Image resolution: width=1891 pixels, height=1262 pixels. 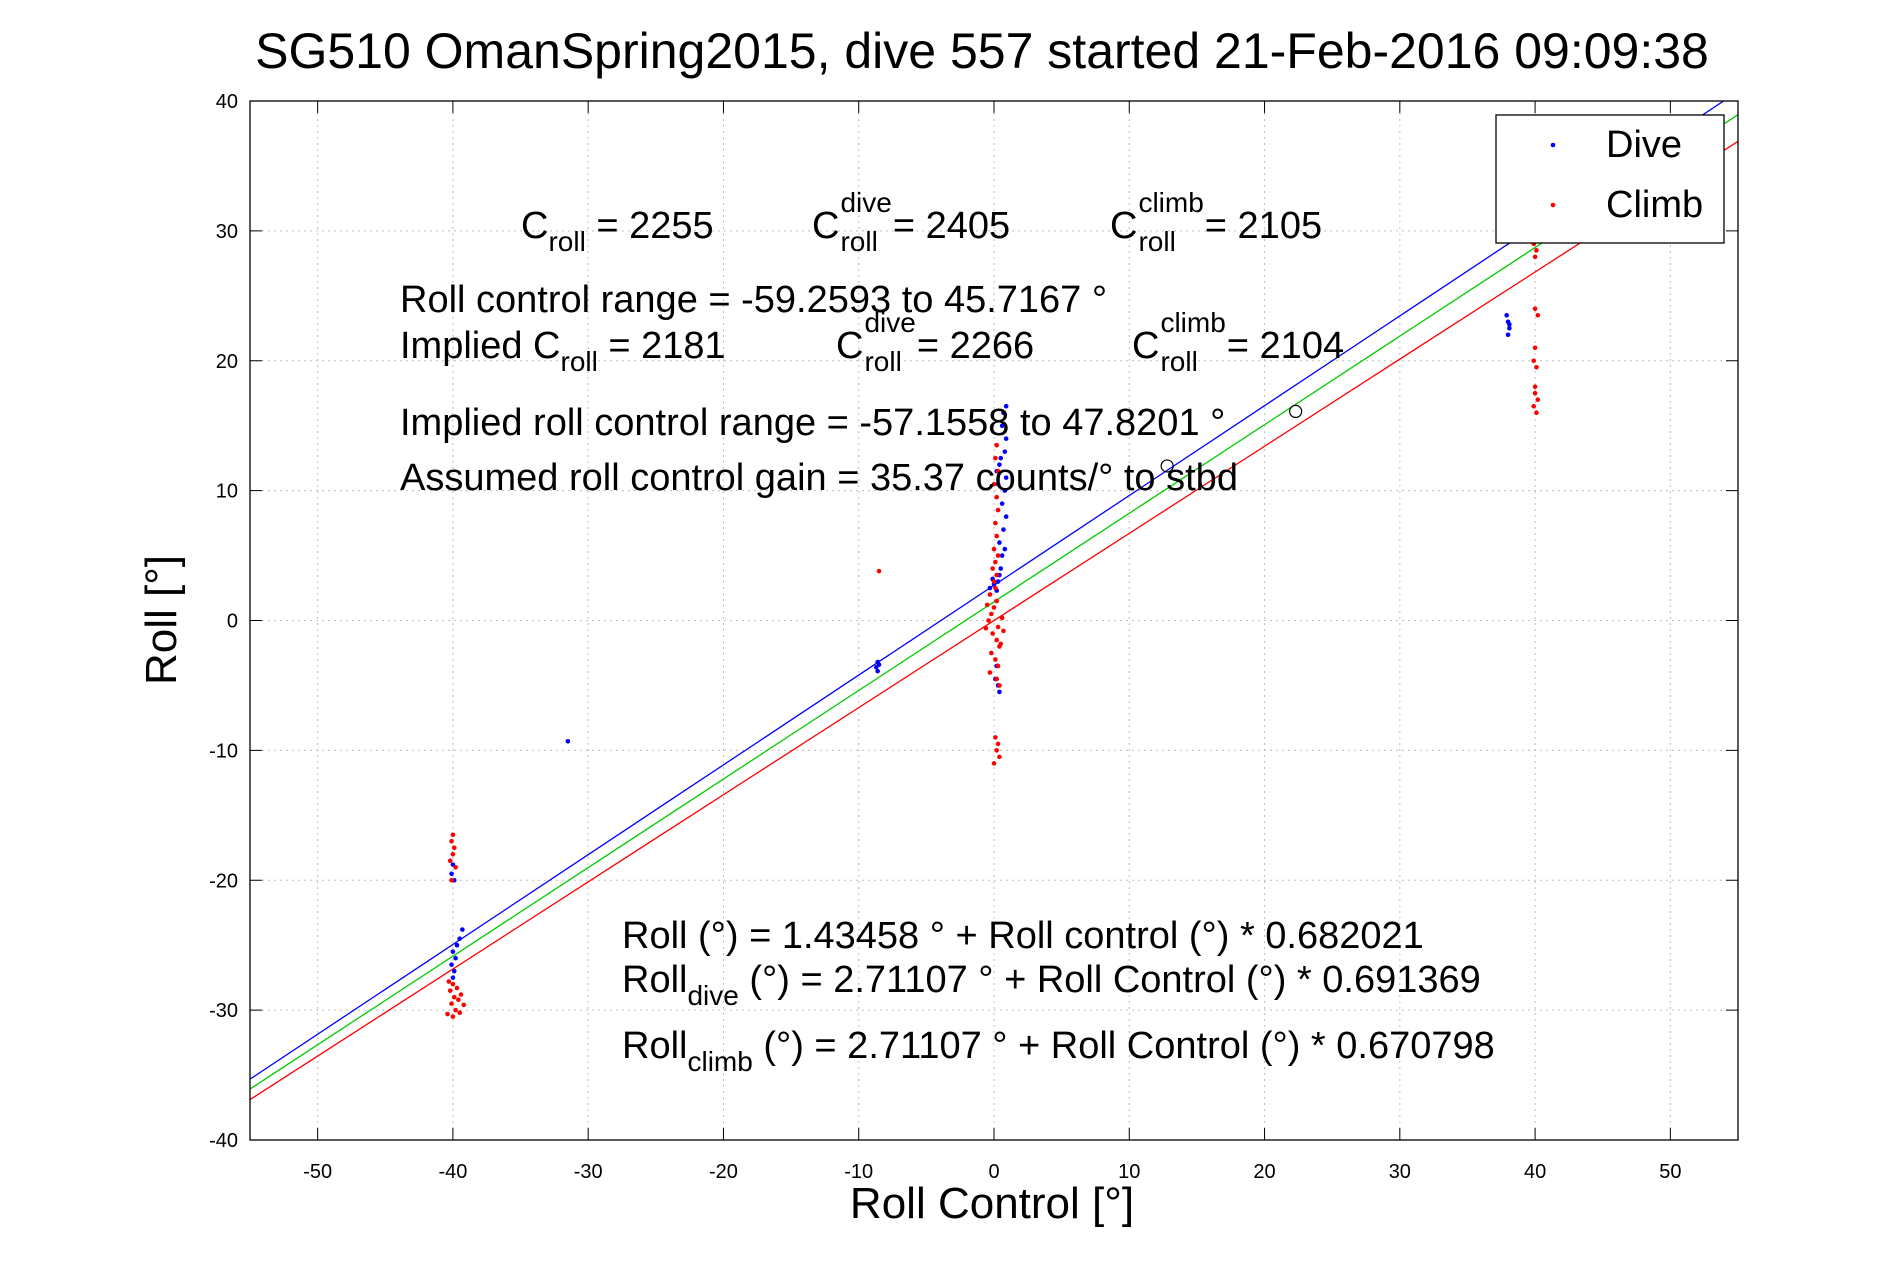 What do you see at coordinates (588, 1172) in the screenshot?
I see `x-tick-label: -30` at bounding box center [588, 1172].